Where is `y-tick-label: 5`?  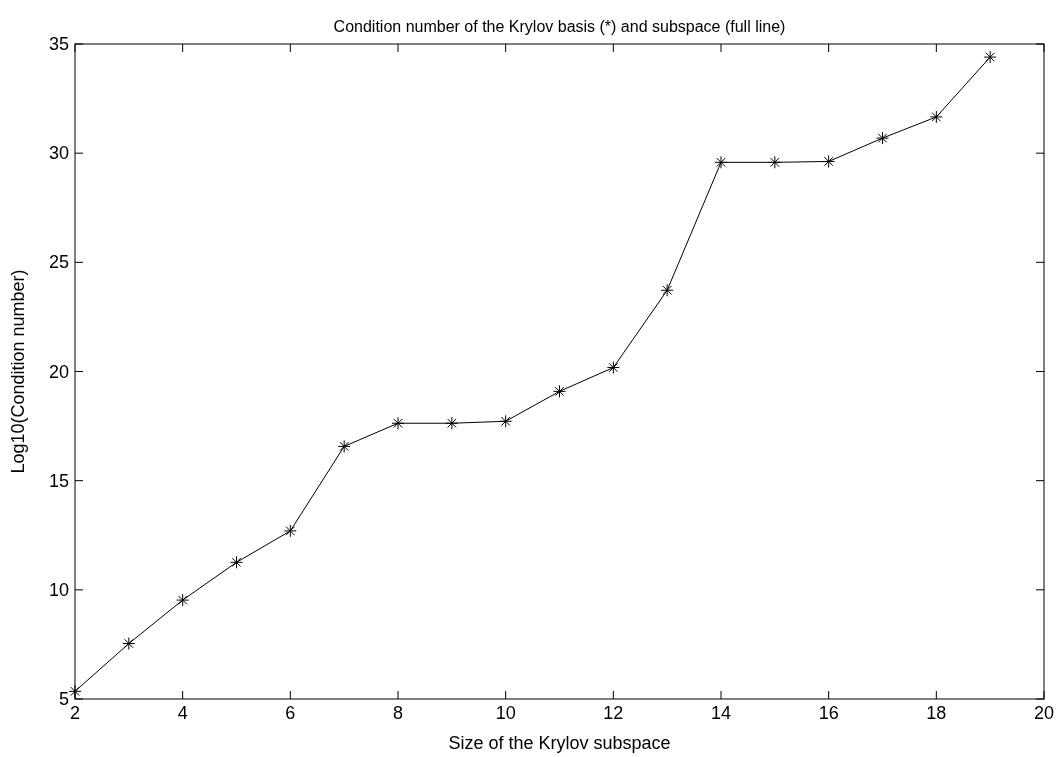
y-tick-label: 5 is located at coordinates (63, 699).